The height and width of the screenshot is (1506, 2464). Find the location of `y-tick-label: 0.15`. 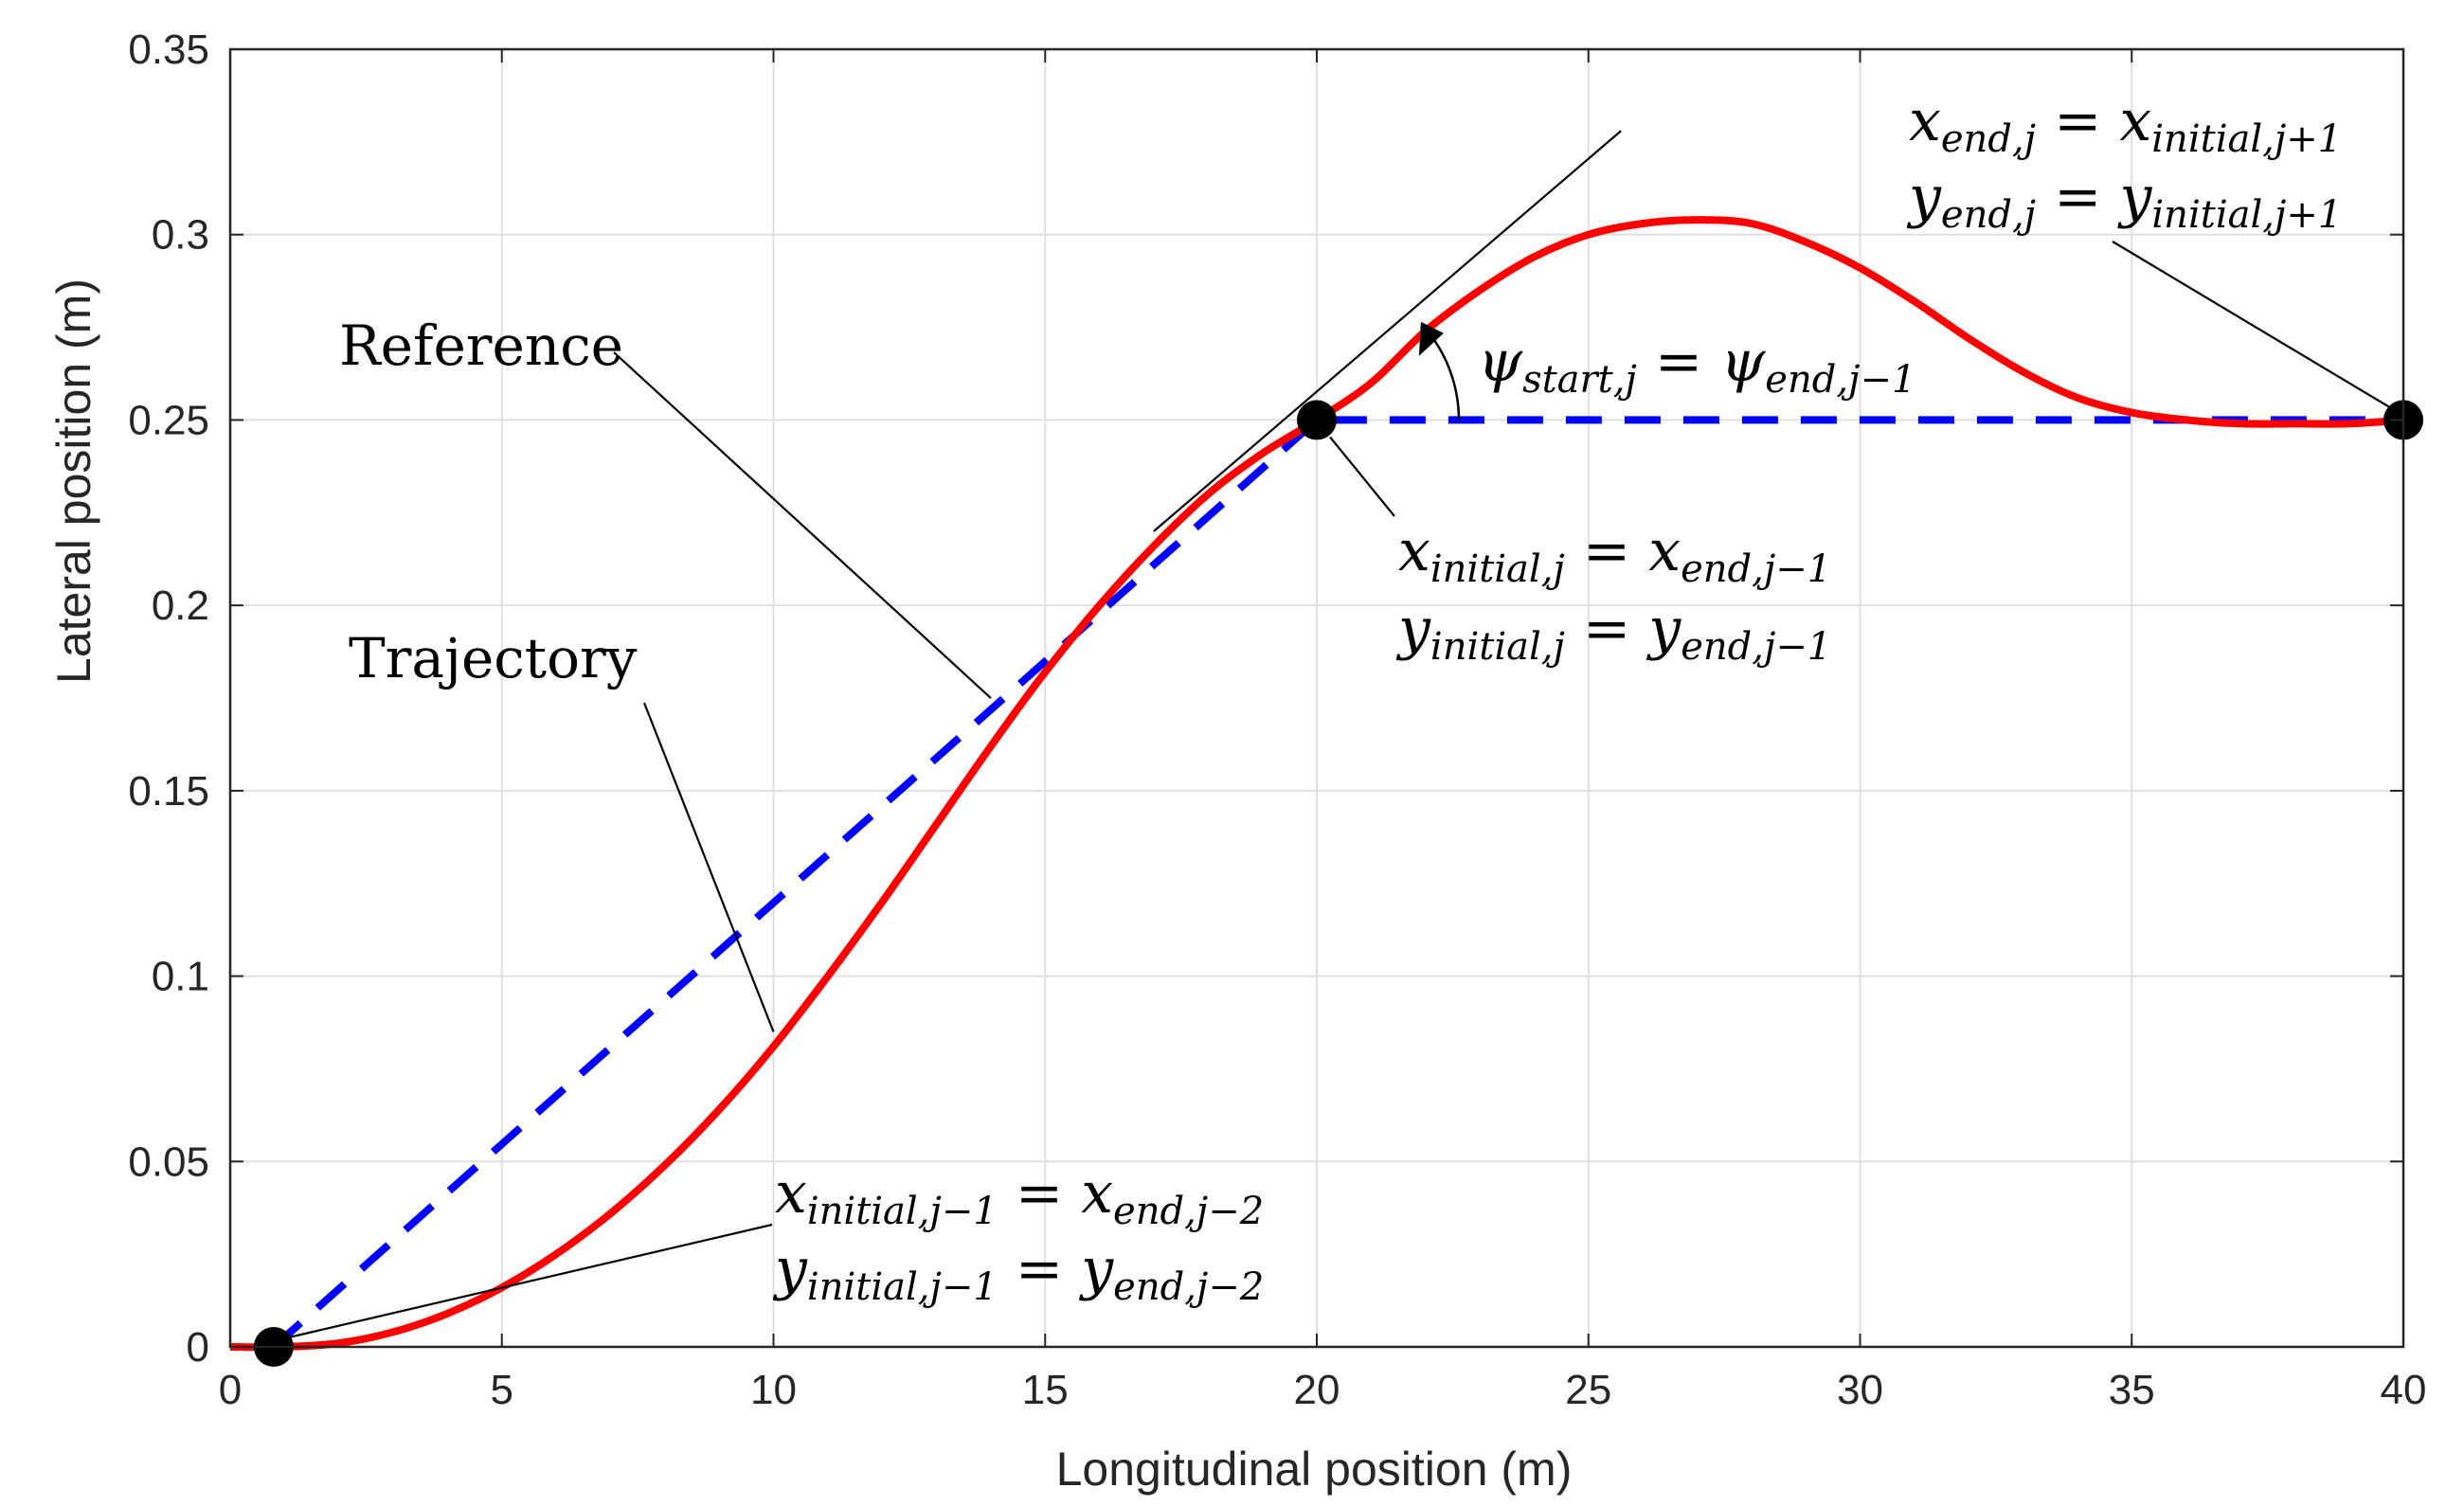

y-tick-label: 0.15 is located at coordinates (168, 791).